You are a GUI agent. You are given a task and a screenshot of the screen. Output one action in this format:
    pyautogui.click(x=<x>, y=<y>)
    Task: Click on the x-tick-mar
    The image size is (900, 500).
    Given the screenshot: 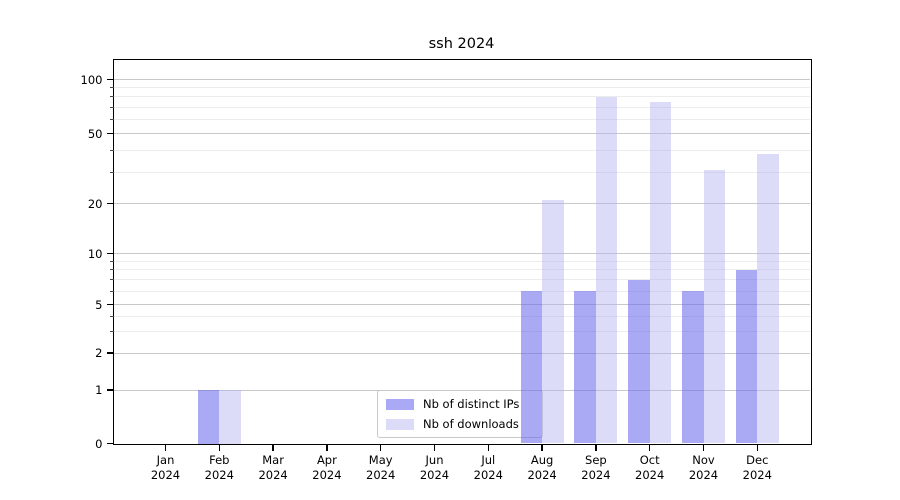 What is the action you would take?
    pyautogui.click(x=273, y=448)
    